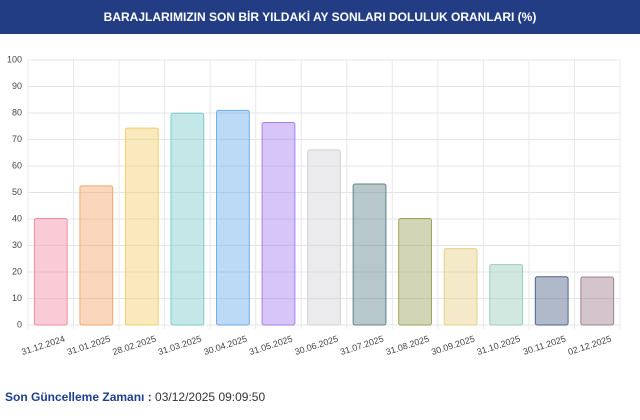 The image size is (640, 420). I want to click on y-tick-label: 60, so click(17, 165).